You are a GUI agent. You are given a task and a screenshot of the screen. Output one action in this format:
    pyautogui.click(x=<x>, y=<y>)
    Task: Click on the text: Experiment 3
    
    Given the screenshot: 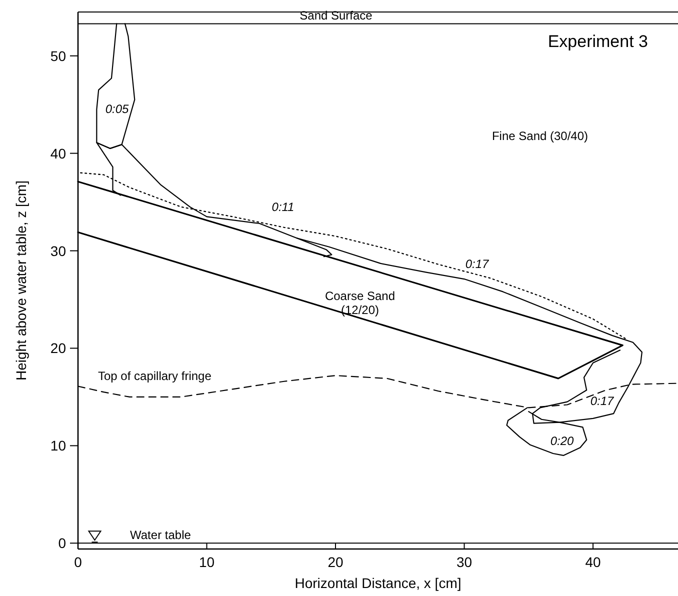 What is the action you would take?
    pyautogui.click(x=598, y=41)
    